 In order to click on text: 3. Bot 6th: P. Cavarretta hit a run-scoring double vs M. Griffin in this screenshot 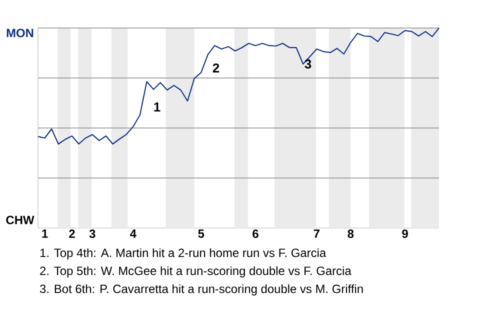, I will do `click(201, 290)`.